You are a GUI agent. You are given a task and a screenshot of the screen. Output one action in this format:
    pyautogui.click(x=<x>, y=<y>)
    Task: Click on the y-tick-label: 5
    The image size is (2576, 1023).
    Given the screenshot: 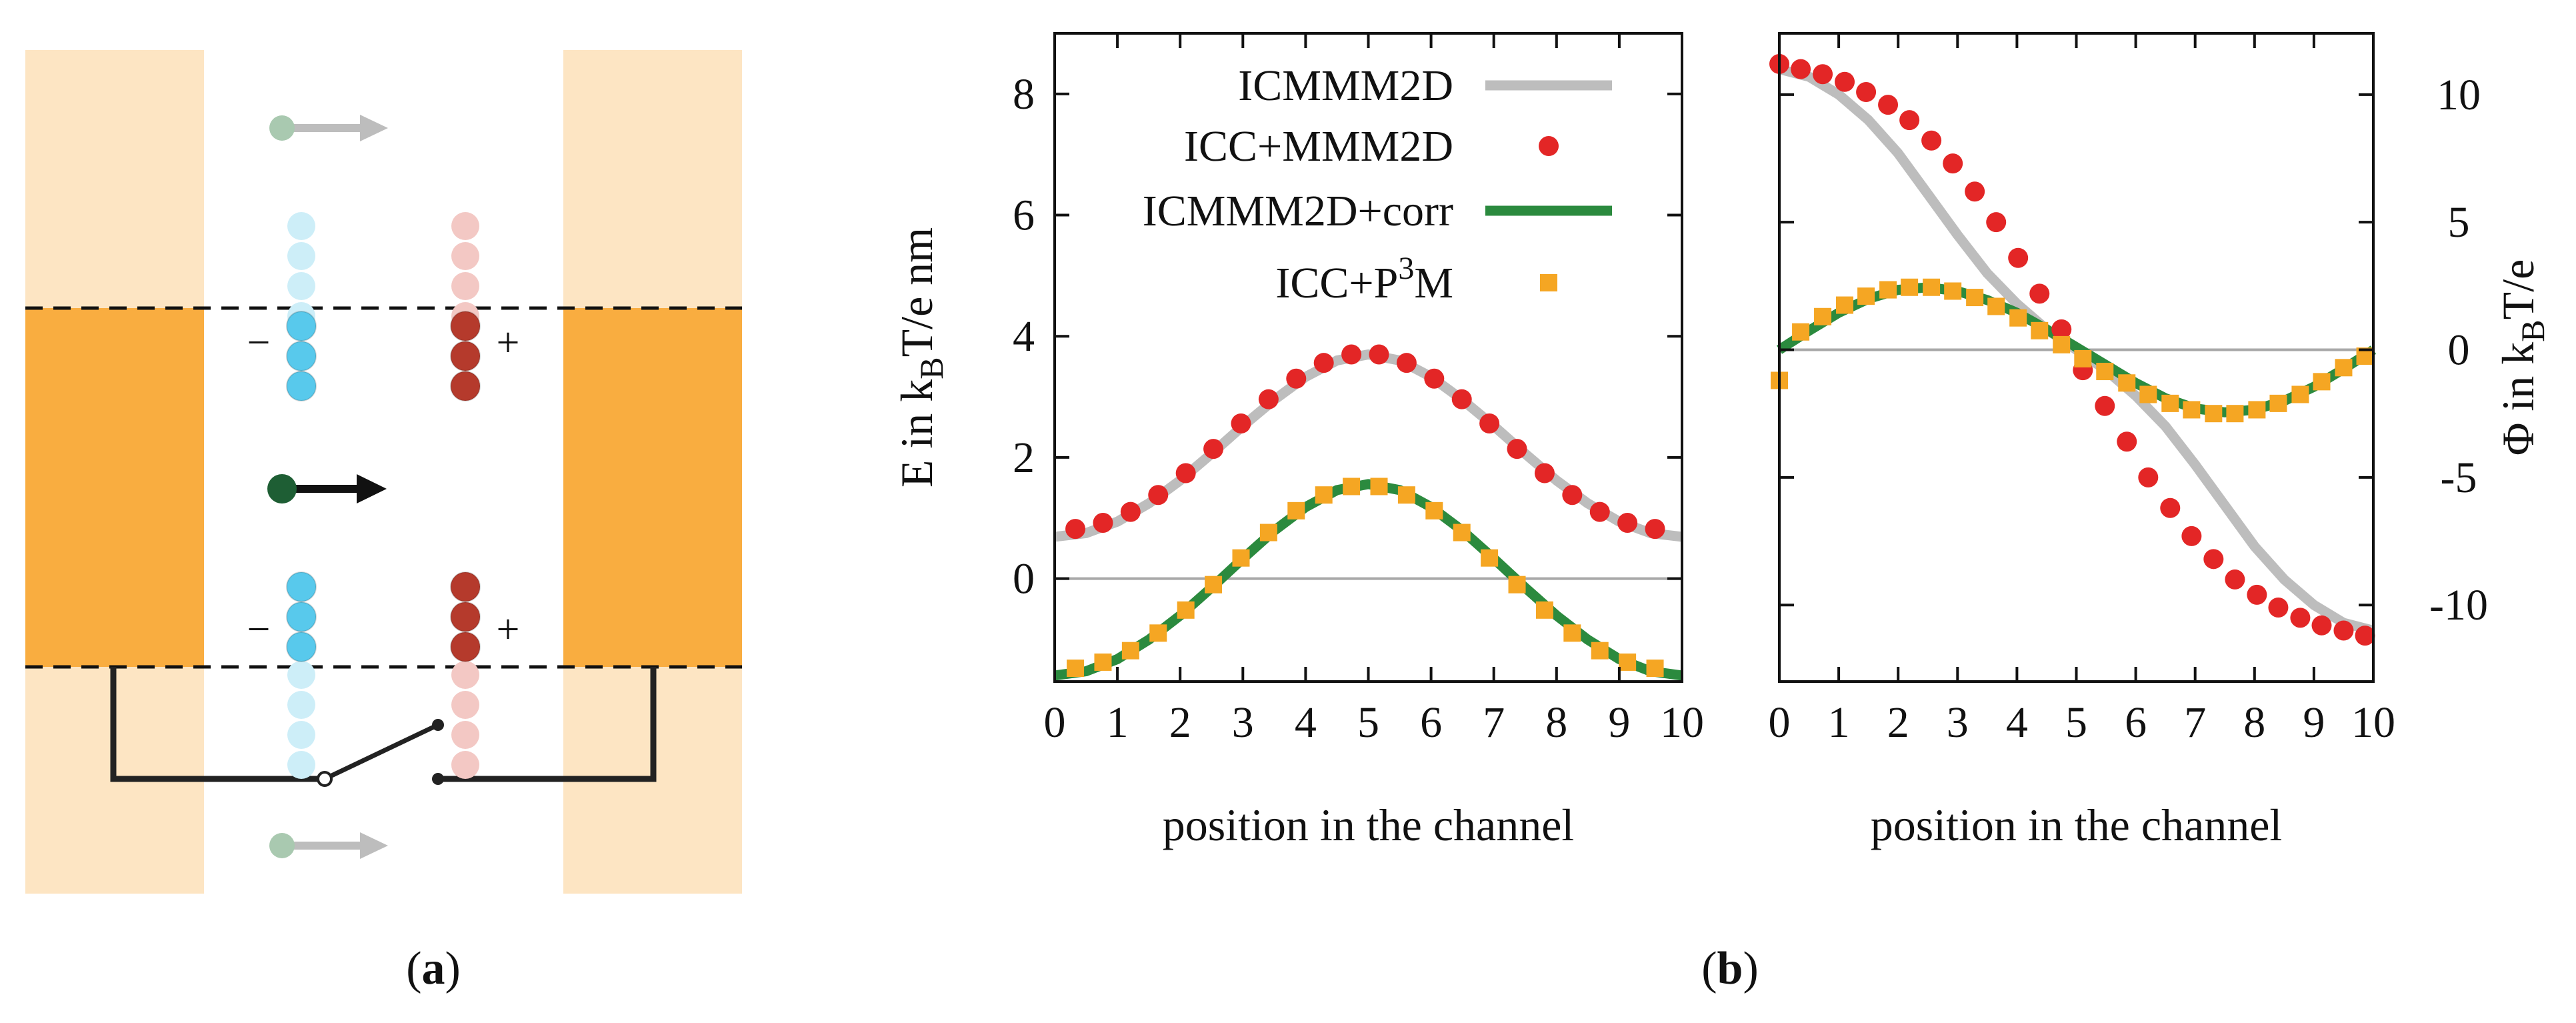 What is the action you would take?
    pyautogui.click(x=2459, y=222)
    